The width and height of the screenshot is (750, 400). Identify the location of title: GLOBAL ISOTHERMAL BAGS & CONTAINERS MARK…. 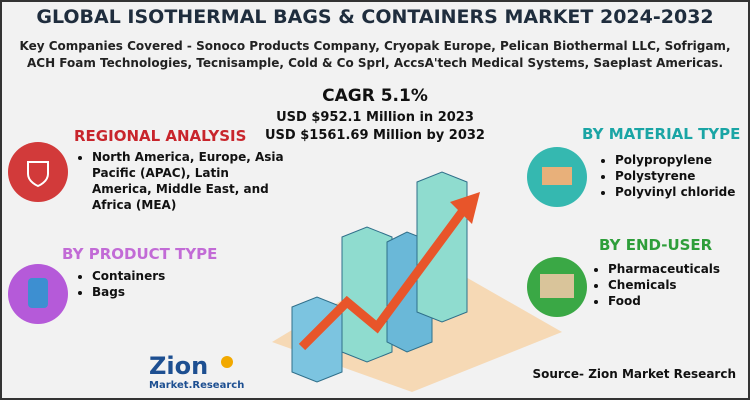
(375, 17).